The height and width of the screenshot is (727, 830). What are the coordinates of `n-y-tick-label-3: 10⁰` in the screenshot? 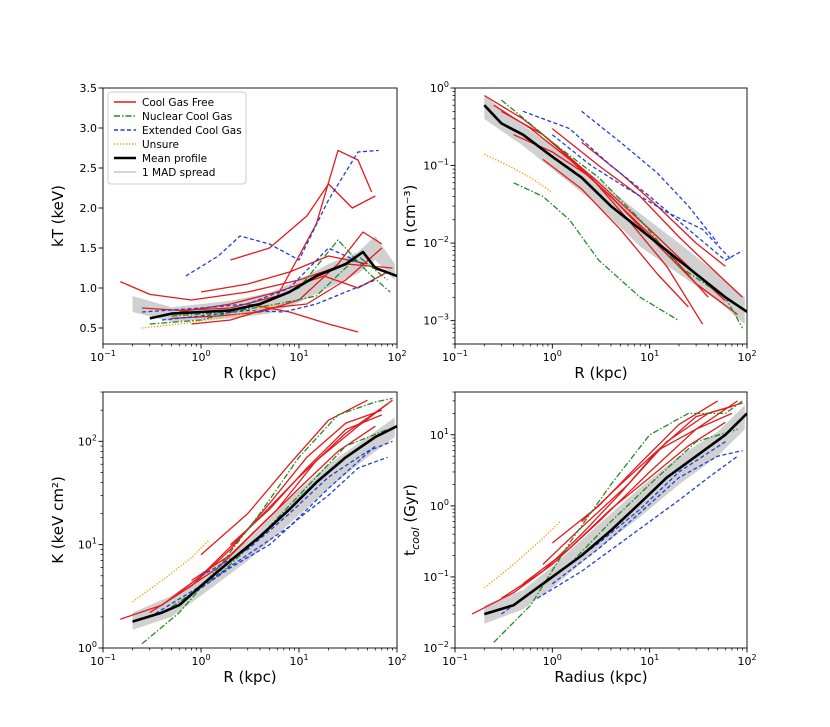 It's located at (439, 87).